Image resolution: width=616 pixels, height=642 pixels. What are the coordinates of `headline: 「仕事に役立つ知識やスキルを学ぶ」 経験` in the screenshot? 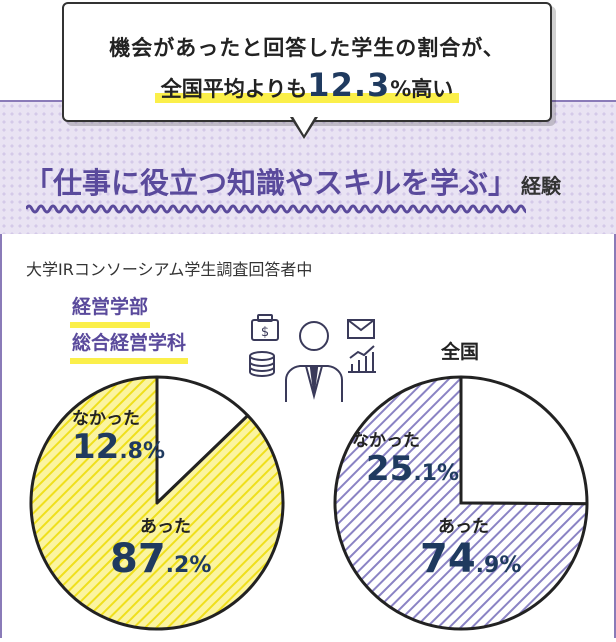 It's located at (314, 181).